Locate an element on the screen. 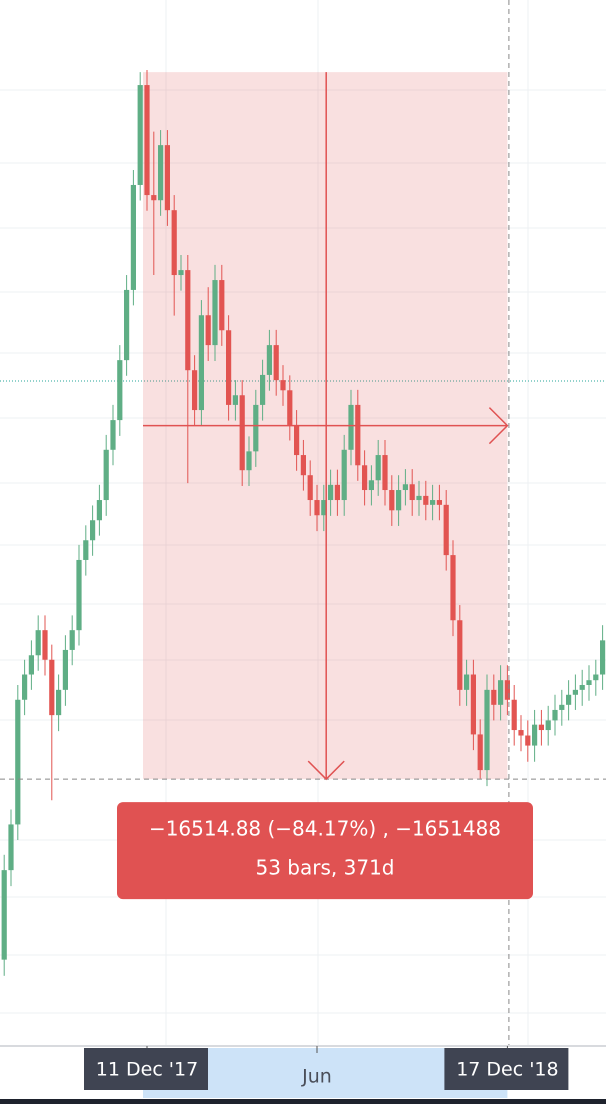 The image size is (606, 1104). measure-label-box is located at coordinates (325, 851).